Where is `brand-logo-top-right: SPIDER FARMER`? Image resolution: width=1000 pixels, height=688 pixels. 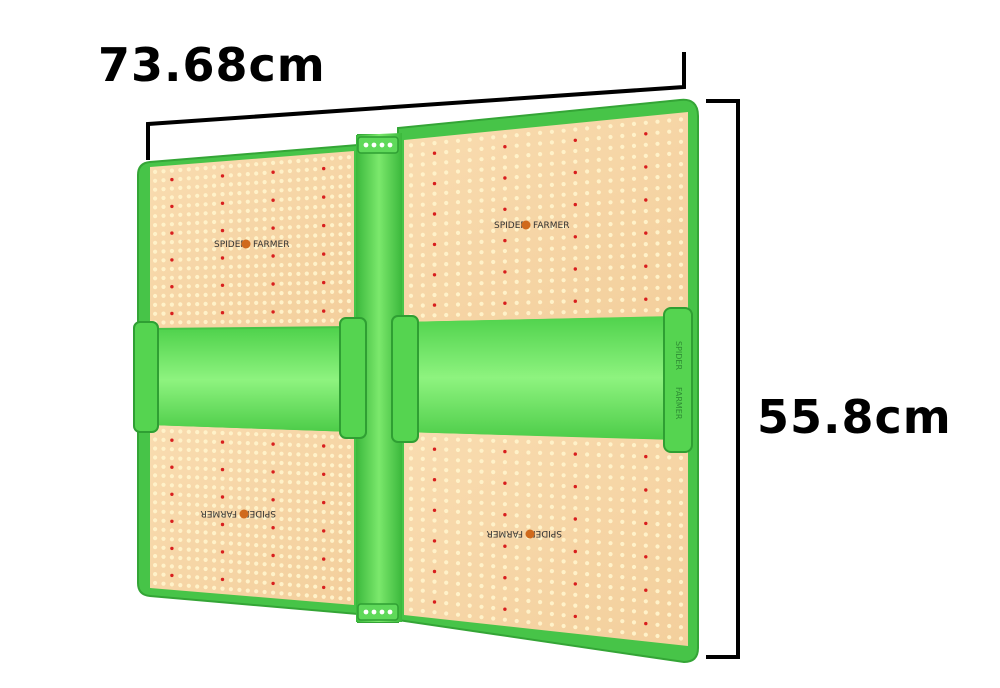 brand-logo-top-right: SPIDER FARMER is located at coordinates (531, 225).